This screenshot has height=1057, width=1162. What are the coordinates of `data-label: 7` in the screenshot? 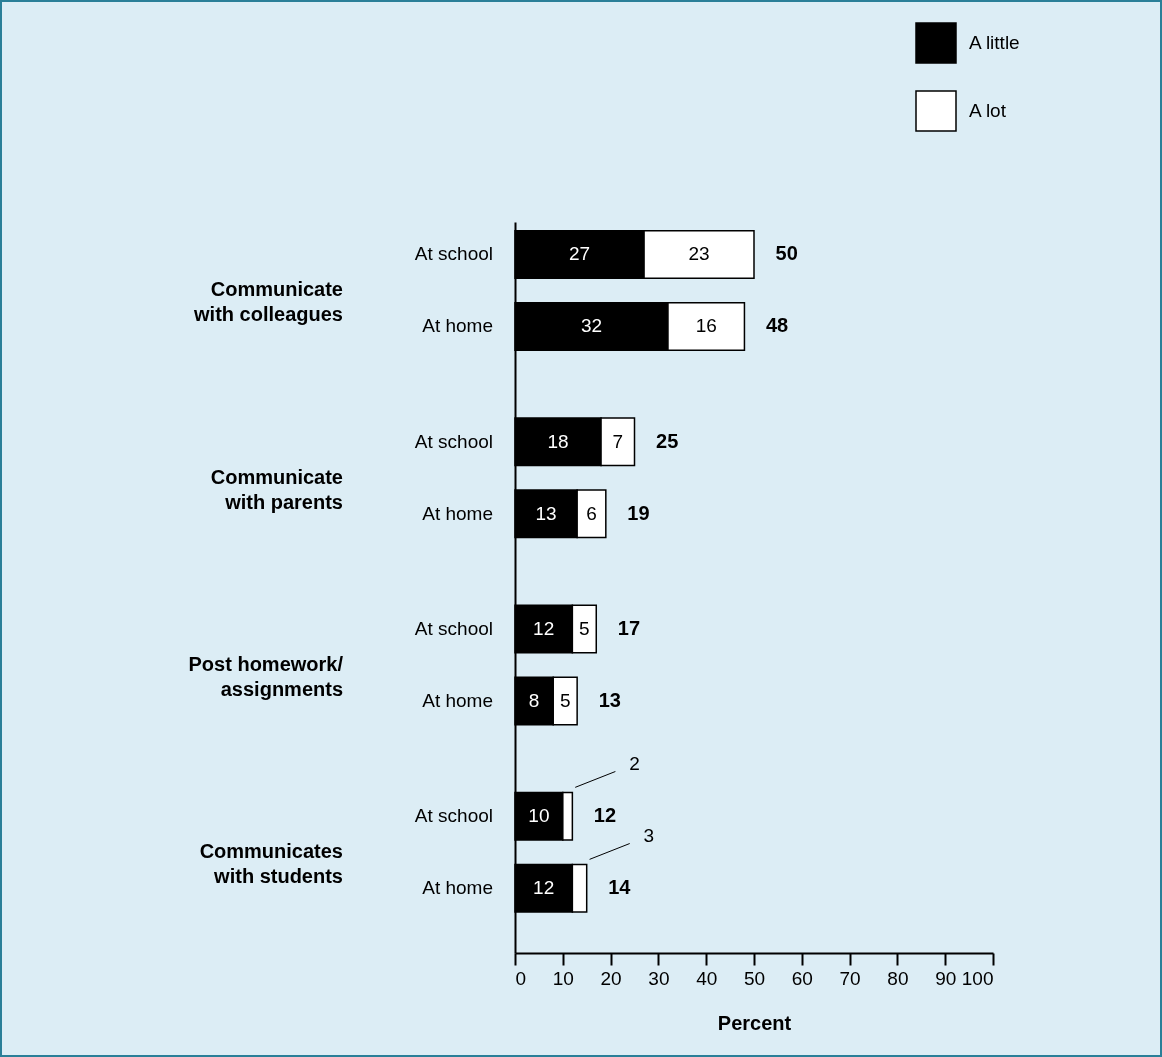 It's located at (618, 441).